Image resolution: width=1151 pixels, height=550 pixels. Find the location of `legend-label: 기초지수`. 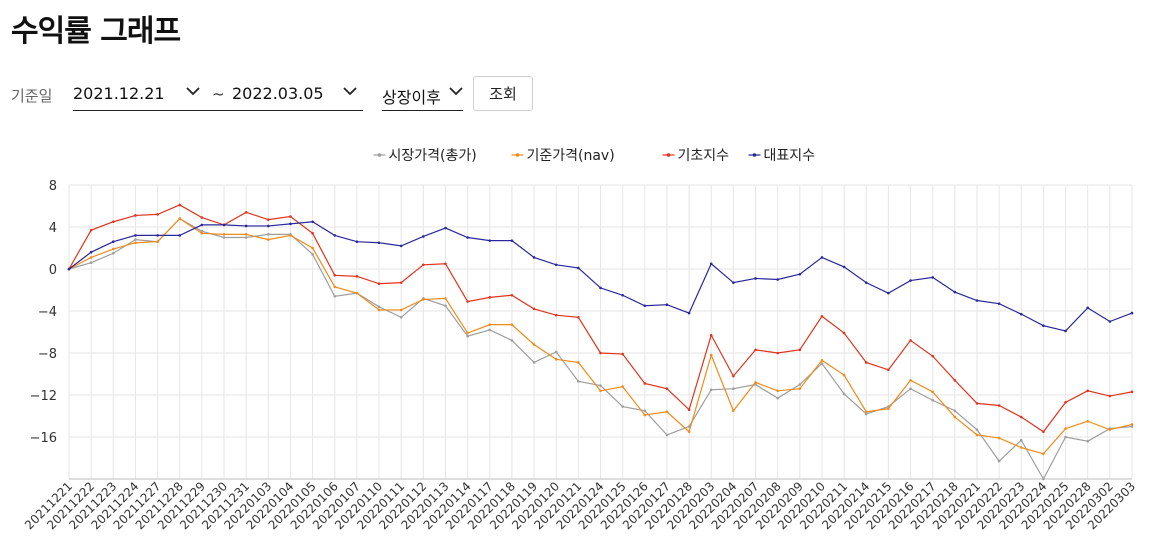

legend-label: 기초지수 is located at coordinates (704, 156).